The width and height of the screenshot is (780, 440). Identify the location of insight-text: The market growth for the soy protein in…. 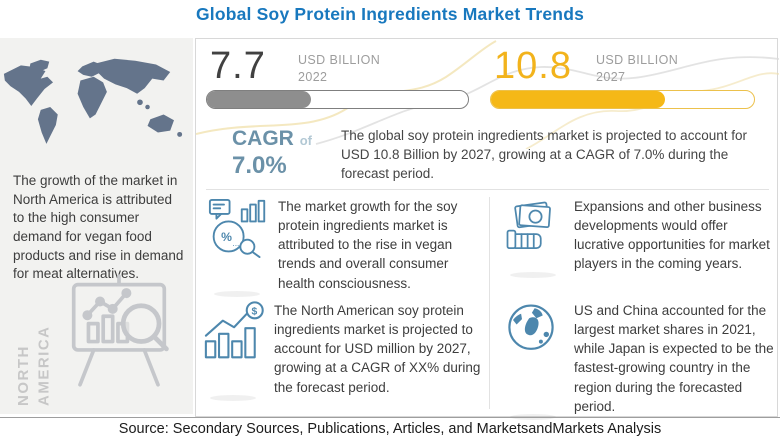
(368, 245).